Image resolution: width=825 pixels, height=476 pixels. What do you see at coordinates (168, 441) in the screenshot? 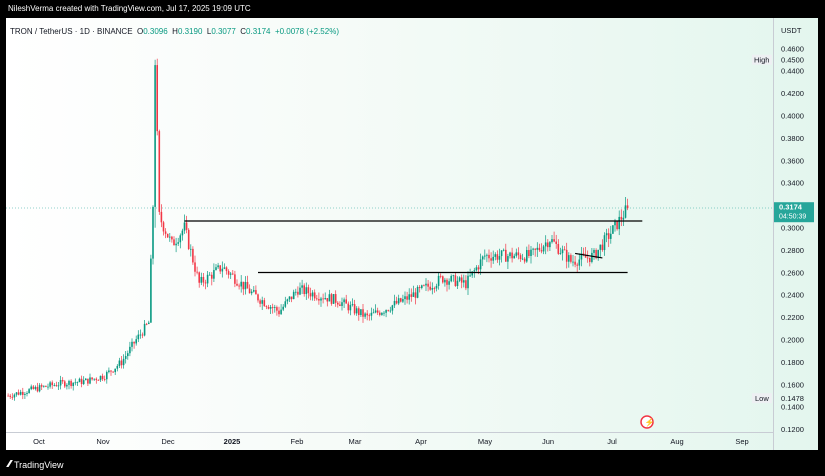
I see `time-tick-label: Dec` at bounding box center [168, 441].